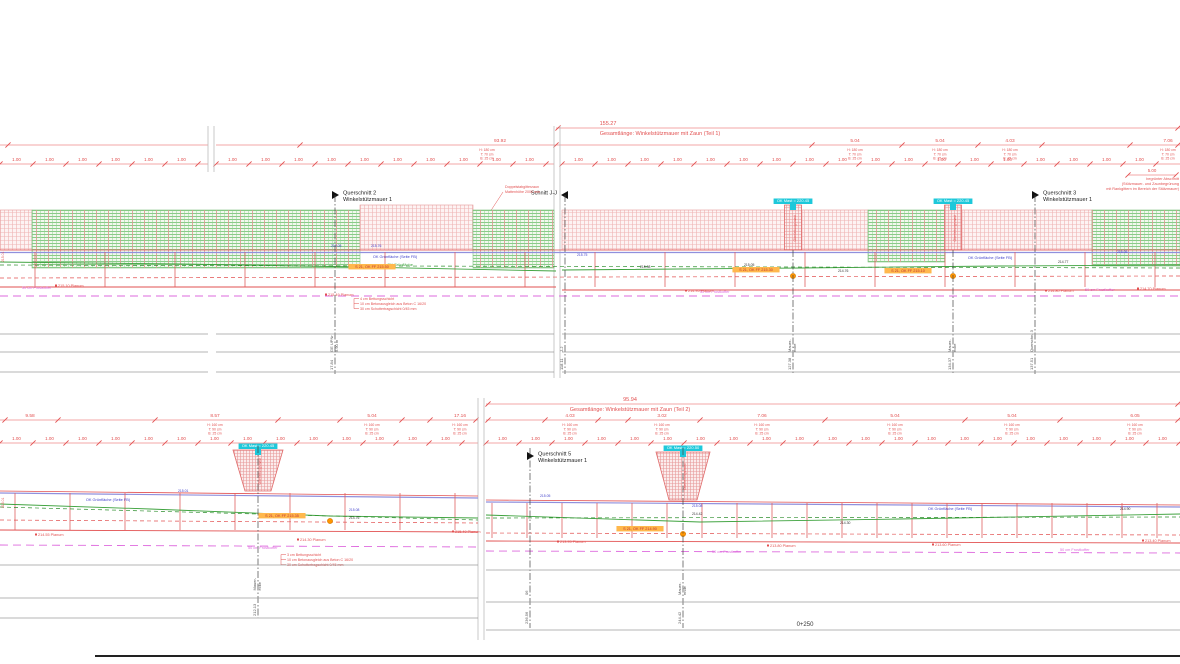 The image size is (1180, 664). I want to click on construction-layer-note: 4 cm Bettungsschicht, so click(377, 299).